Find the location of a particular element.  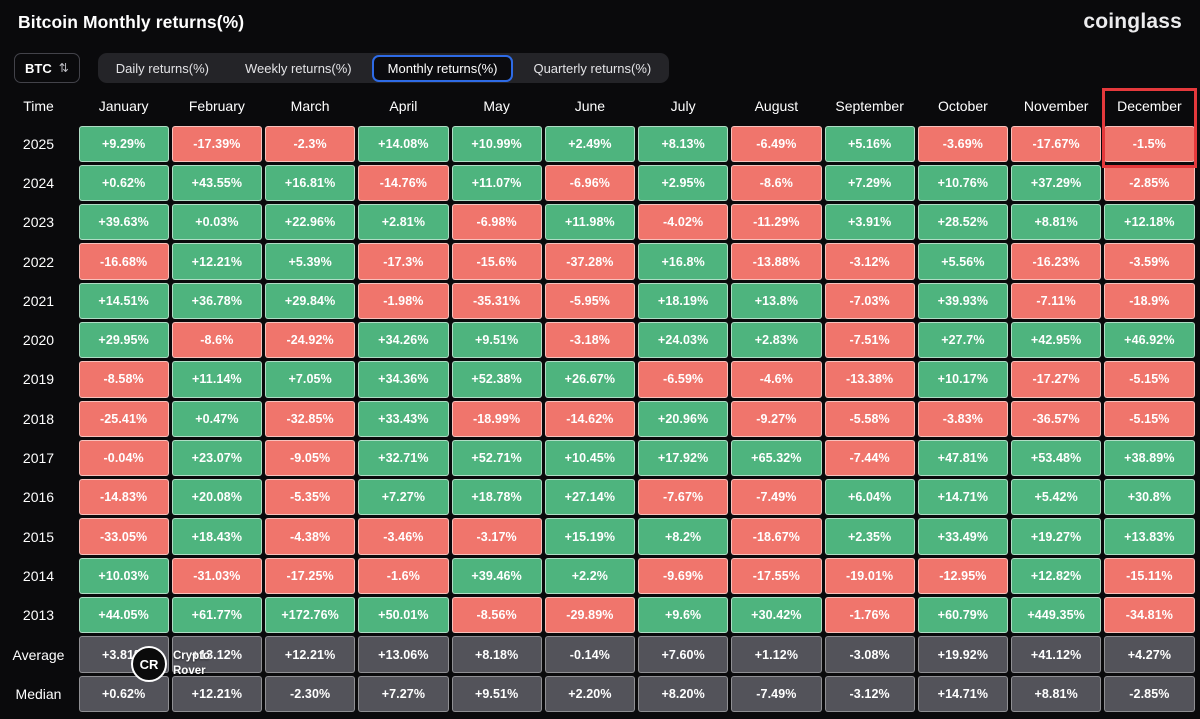

return-cell: +14.08% is located at coordinates (403, 143).